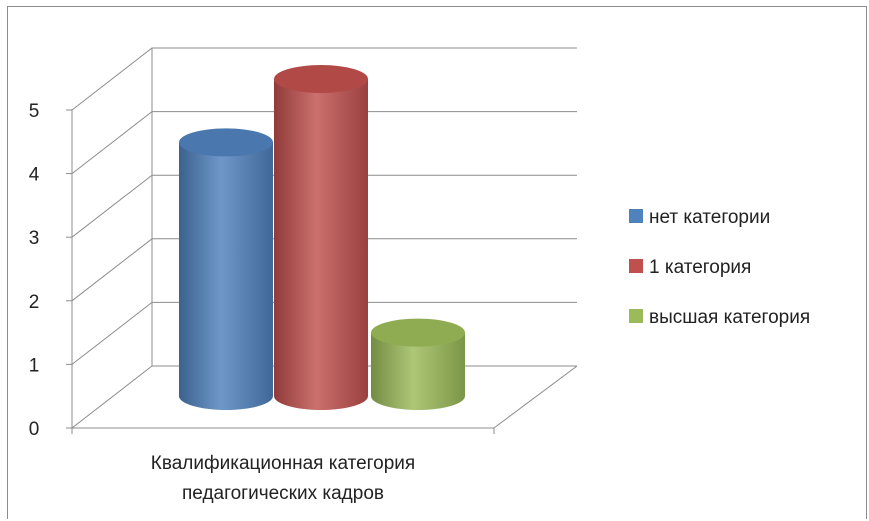  What do you see at coordinates (34, 238) in the screenshot?
I see `y-tick-label-3: 3` at bounding box center [34, 238].